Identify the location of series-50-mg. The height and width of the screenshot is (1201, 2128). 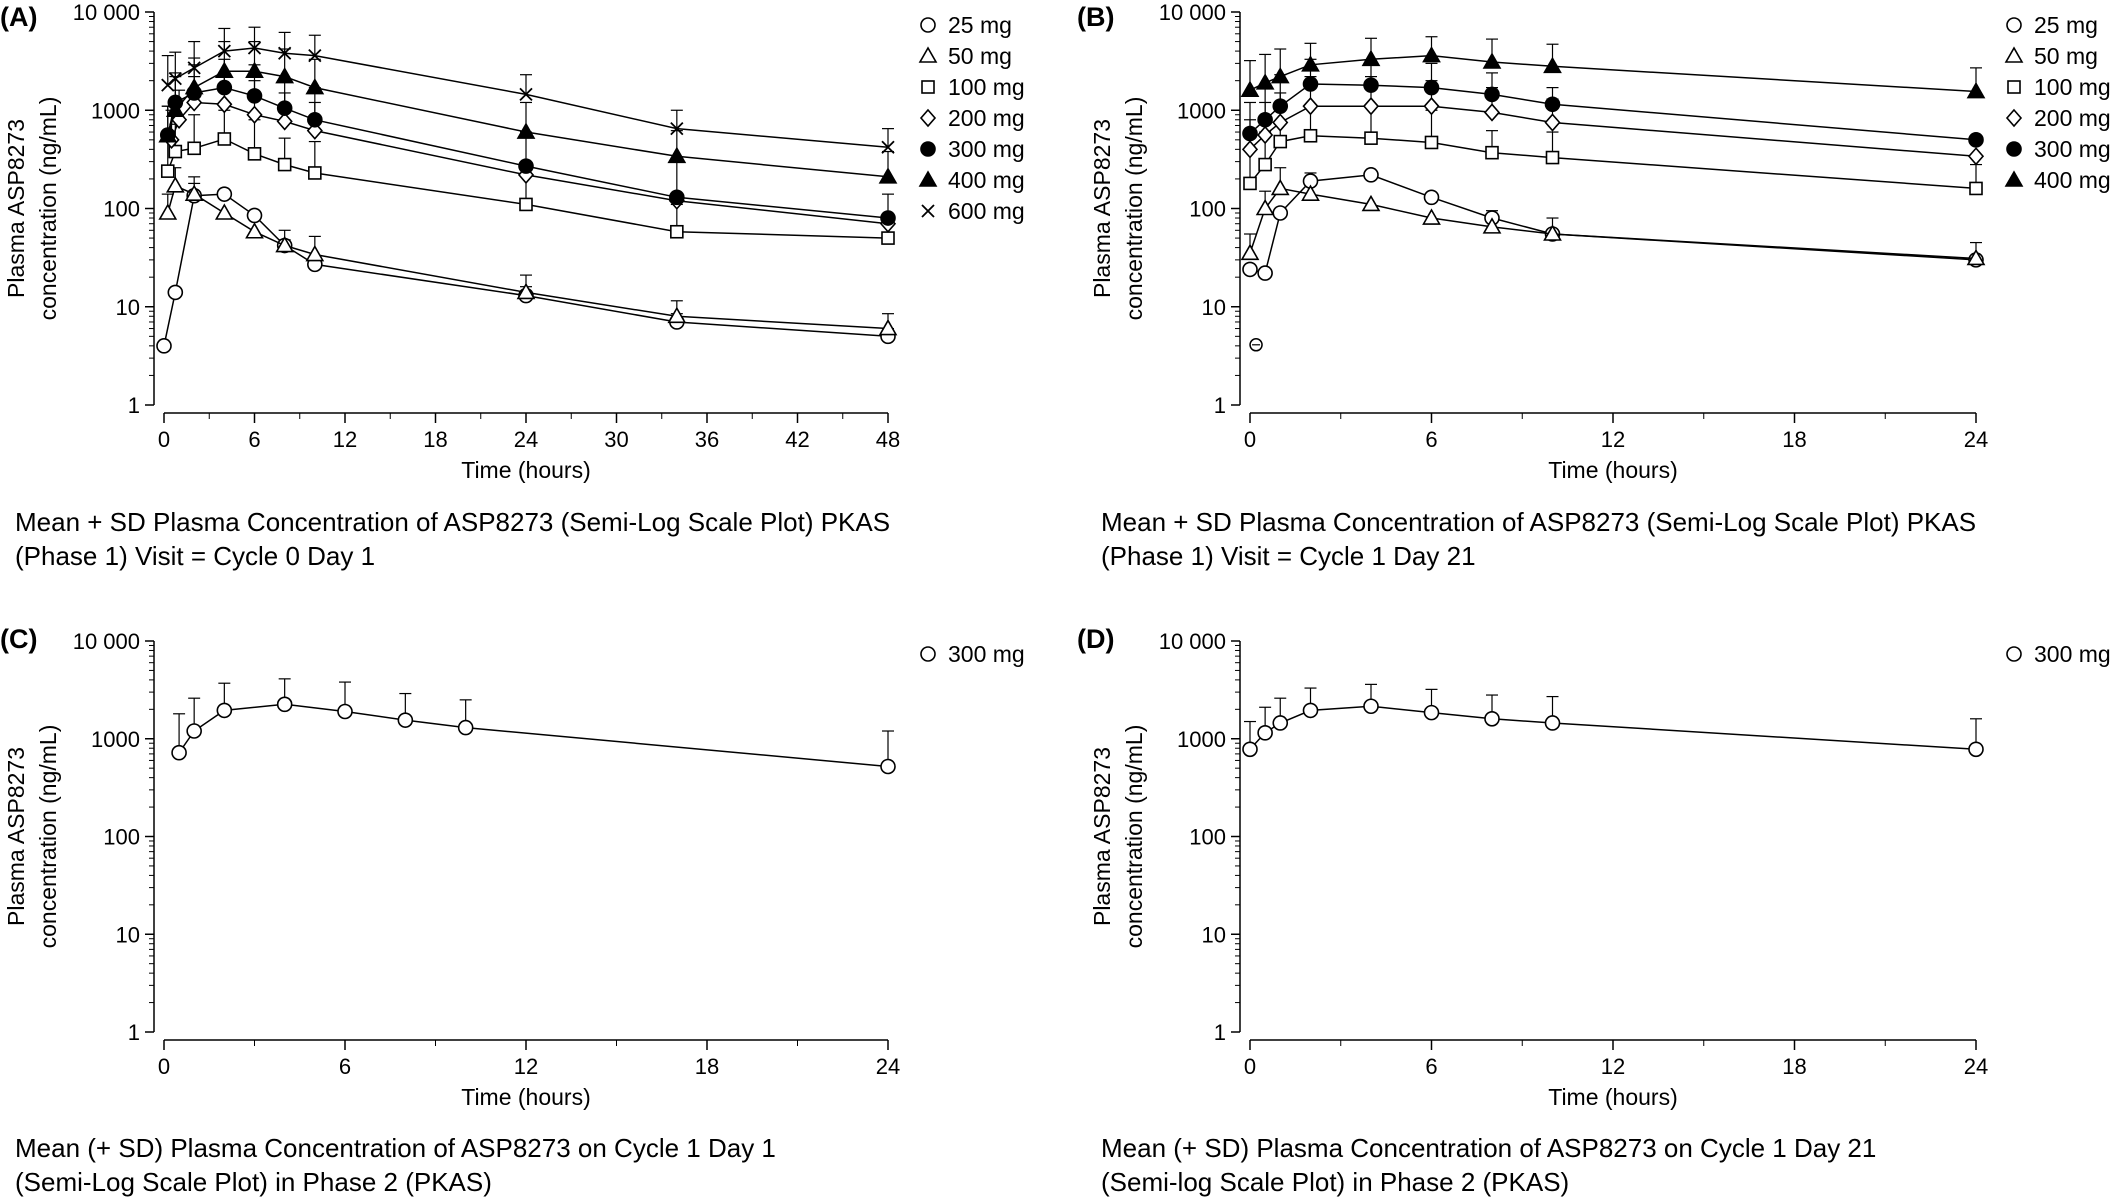
(1613, 216).